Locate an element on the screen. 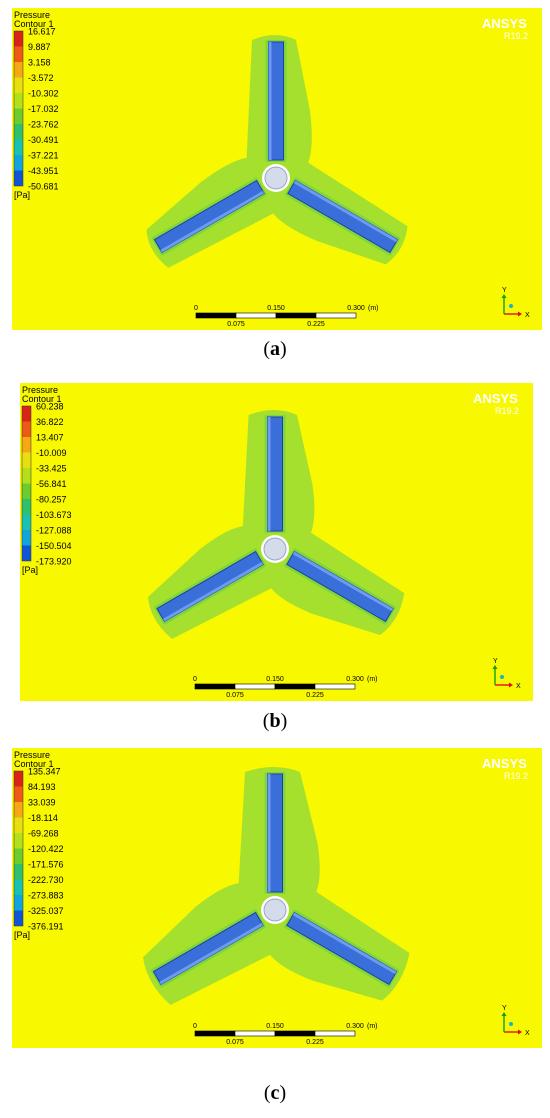 The height and width of the screenshot is (1118, 550). legend-level-label: -30.491 is located at coordinates (43, 140).